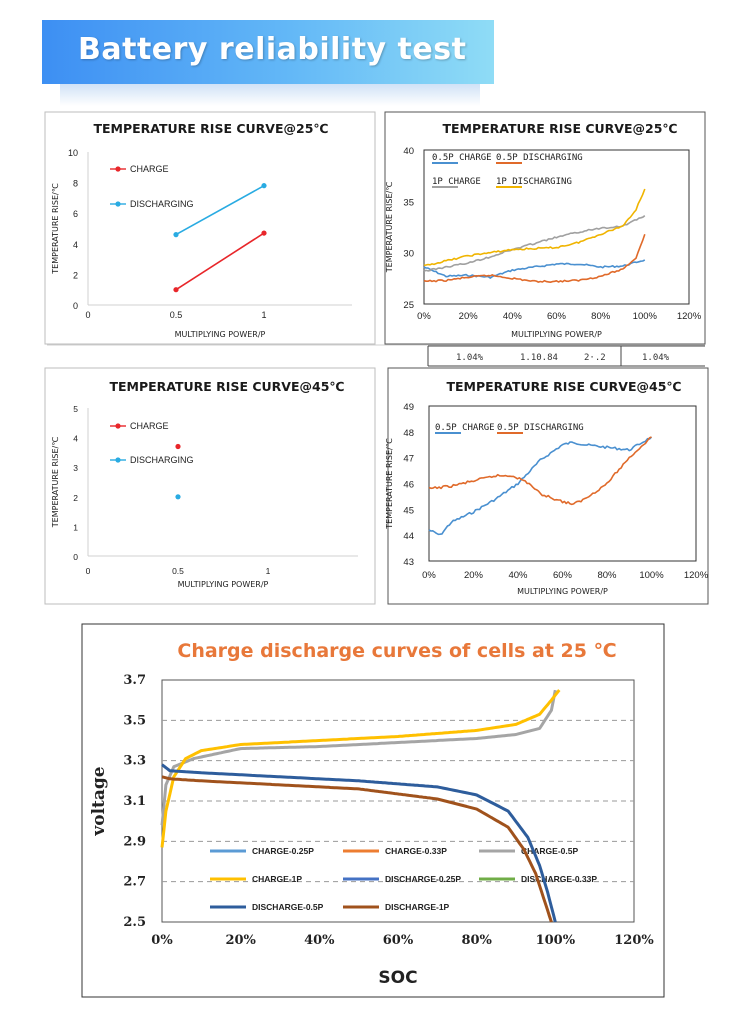 The image size is (750, 1012). Describe the element at coordinates (210, 128) in the screenshot. I see `chart-title: TEMPERATURE RISE CURVE@25℃` at that location.